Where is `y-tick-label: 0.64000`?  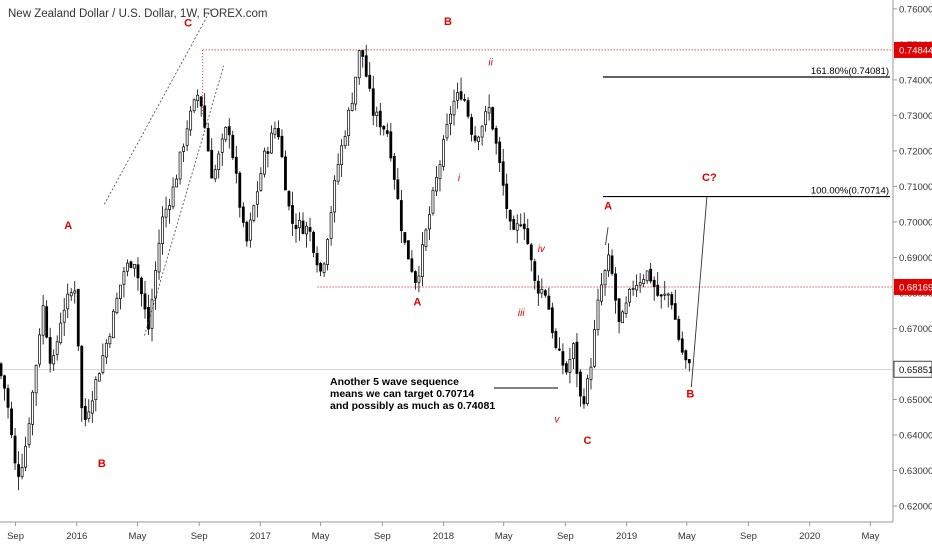 y-tick-label: 0.64000 is located at coordinates (915, 436).